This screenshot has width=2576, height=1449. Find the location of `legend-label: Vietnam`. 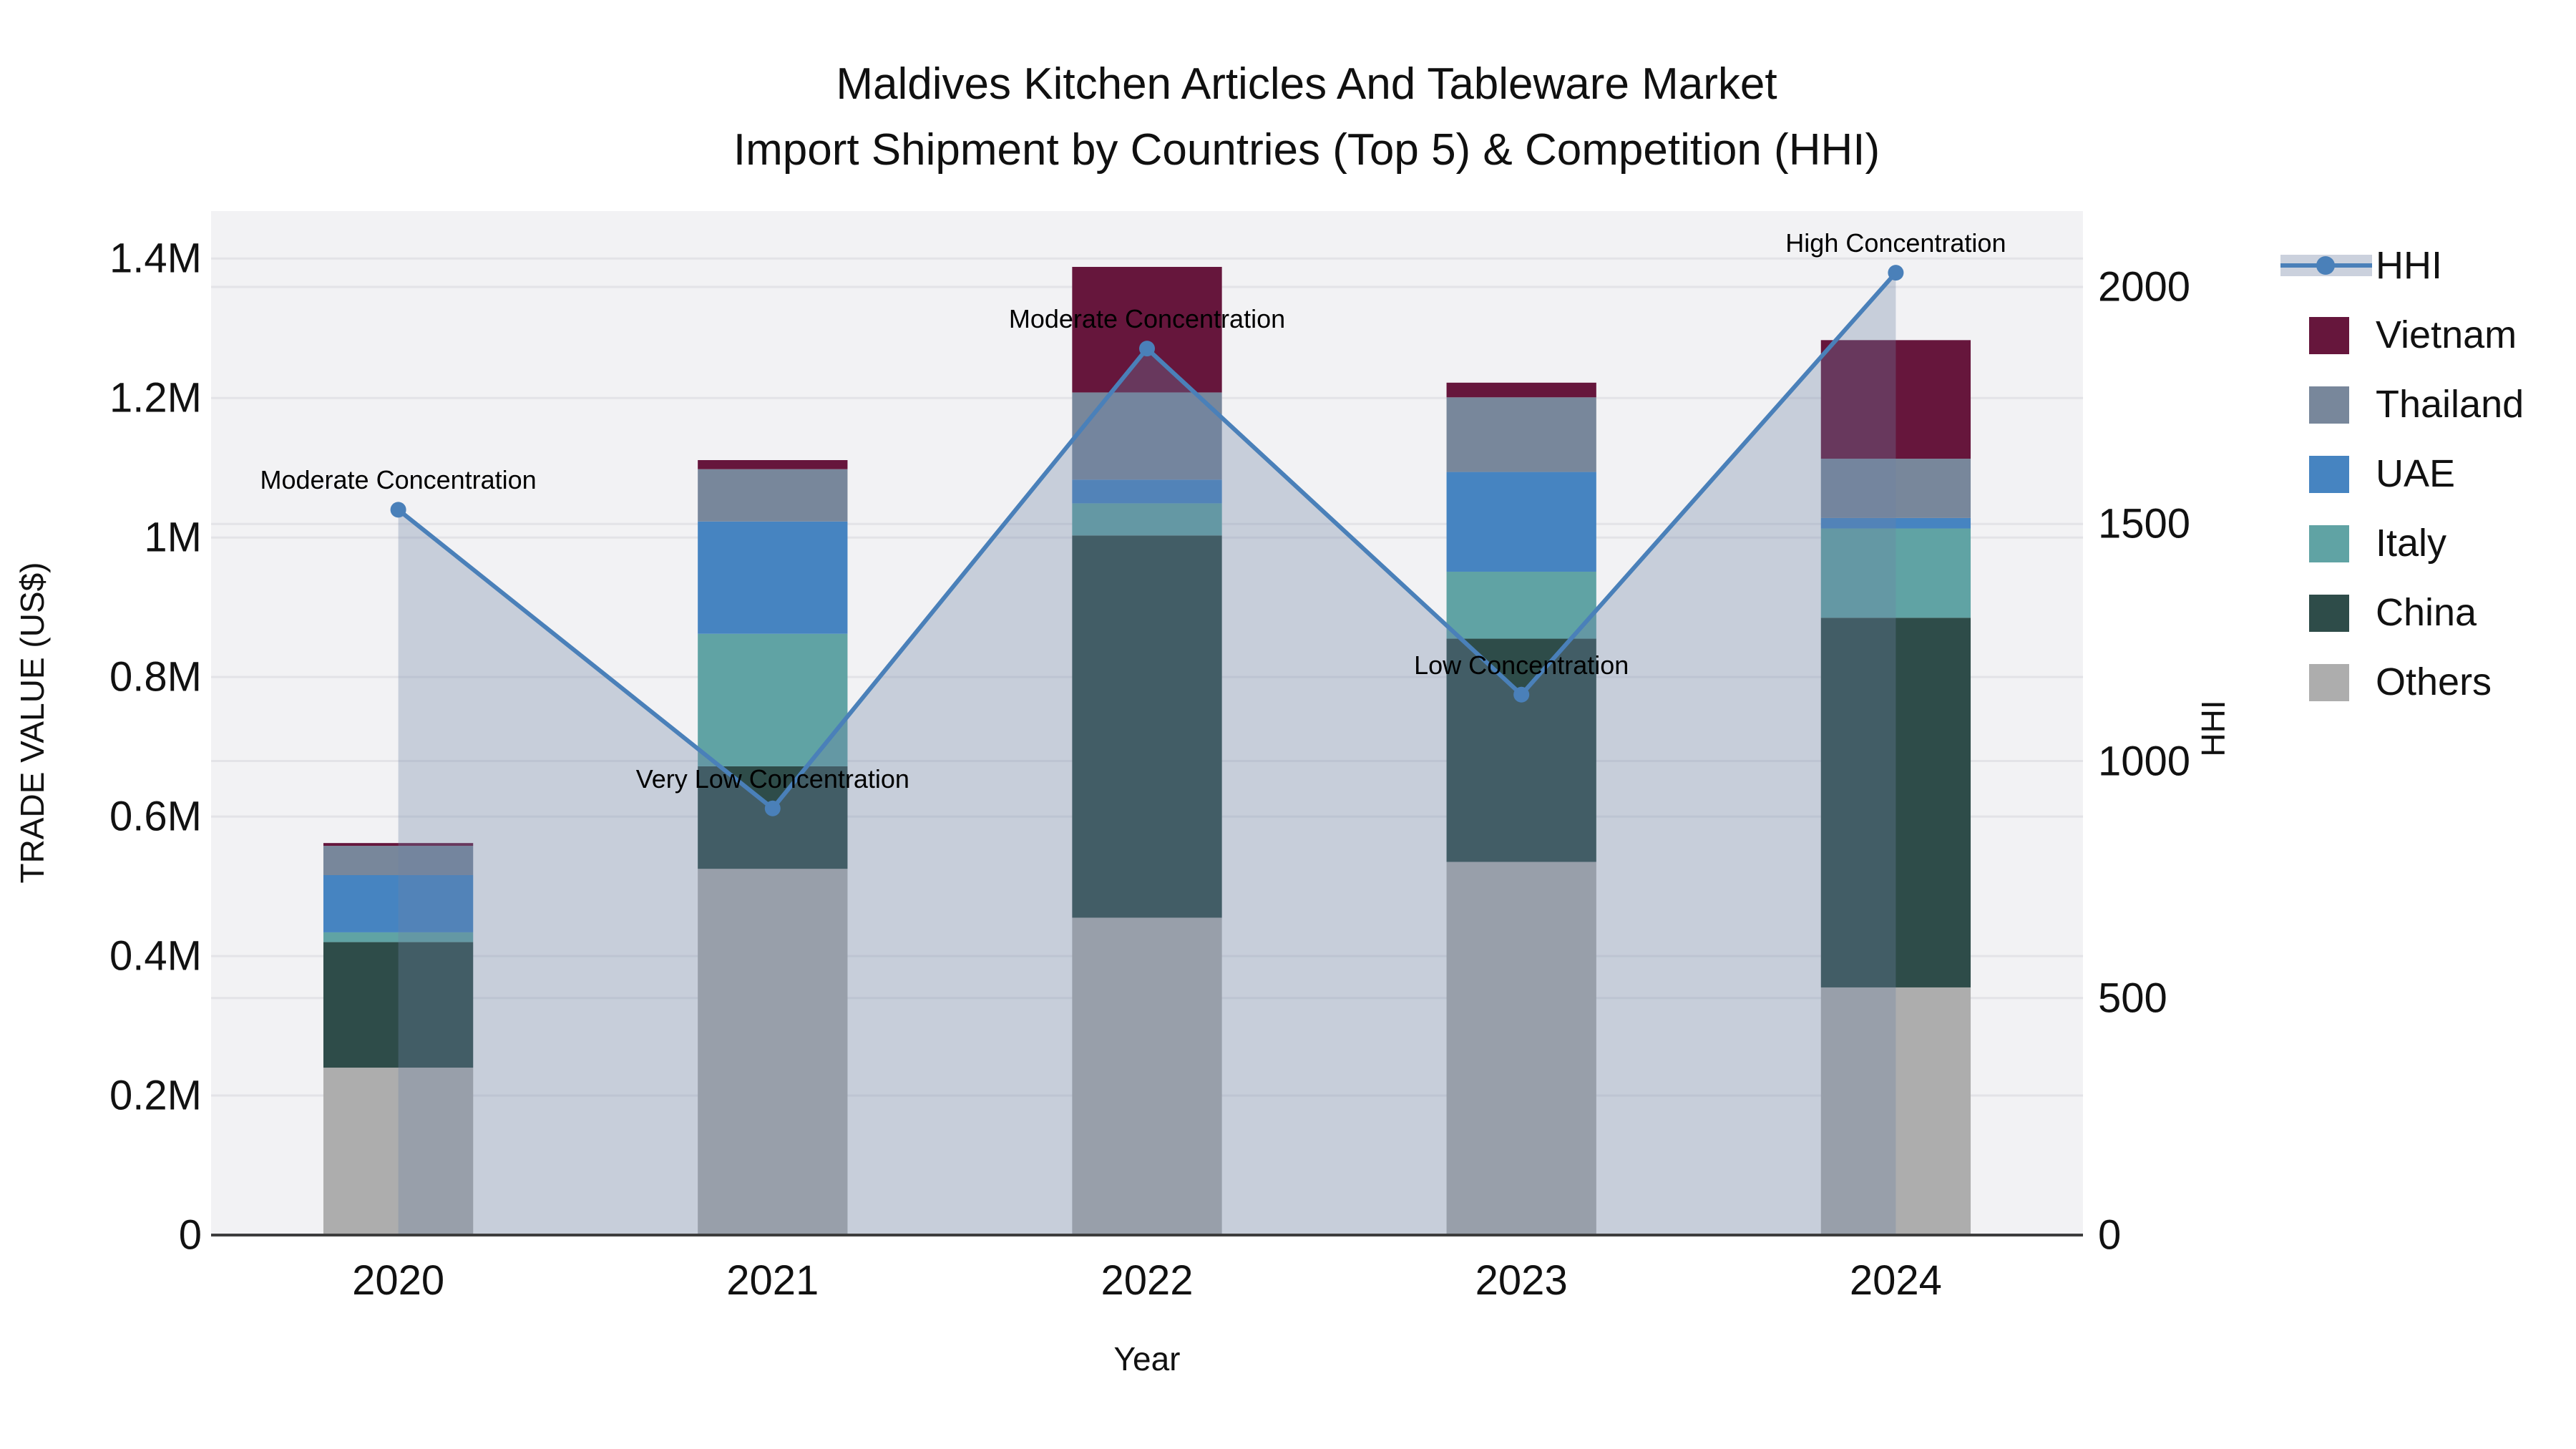

legend-label: Vietnam is located at coordinates (2446, 334).